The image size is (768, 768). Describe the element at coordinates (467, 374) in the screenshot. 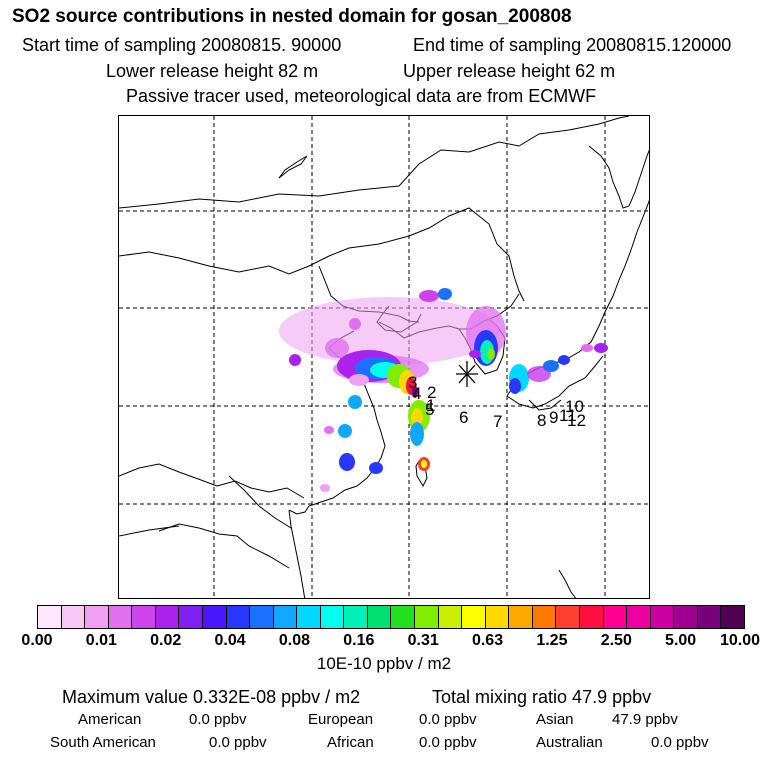

I see `receptor-marker` at that location.